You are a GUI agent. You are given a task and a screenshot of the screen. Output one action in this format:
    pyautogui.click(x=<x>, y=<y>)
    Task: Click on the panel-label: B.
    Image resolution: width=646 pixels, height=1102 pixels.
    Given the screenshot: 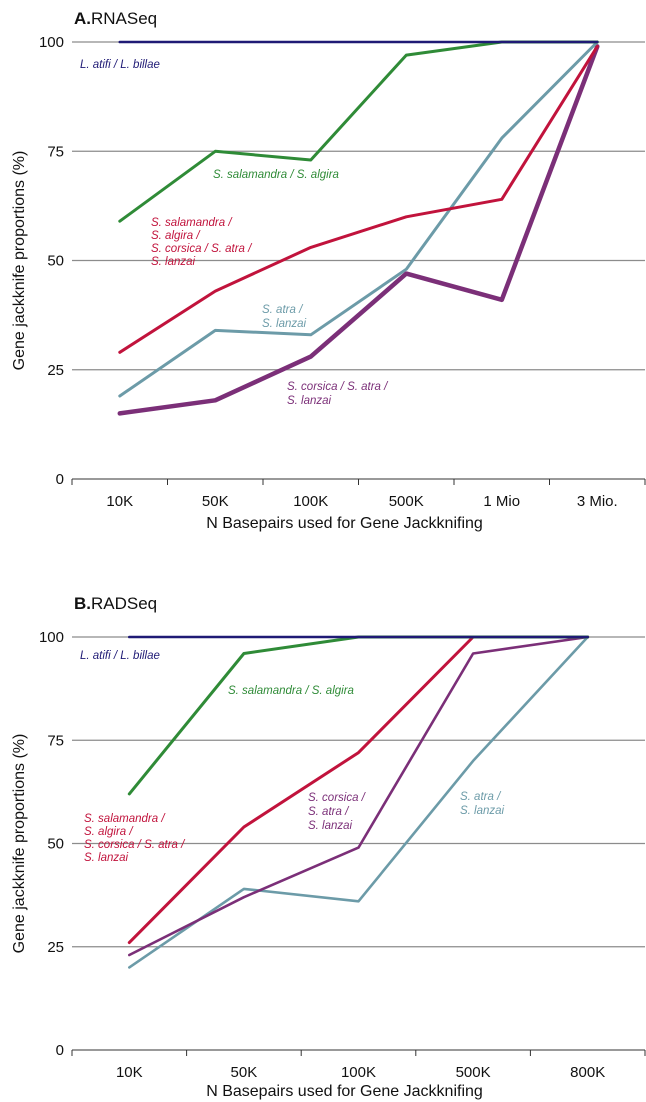 What is the action you would take?
    pyautogui.click(x=82, y=603)
    